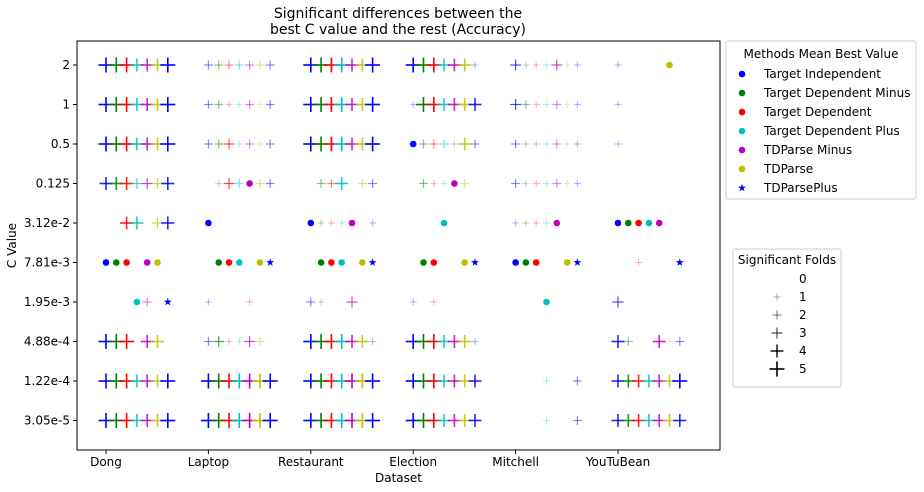  Describe the element at coordinates (807, 150) in the screenshot. I see `legend-methods-entry: TDParse Minus` at that location.